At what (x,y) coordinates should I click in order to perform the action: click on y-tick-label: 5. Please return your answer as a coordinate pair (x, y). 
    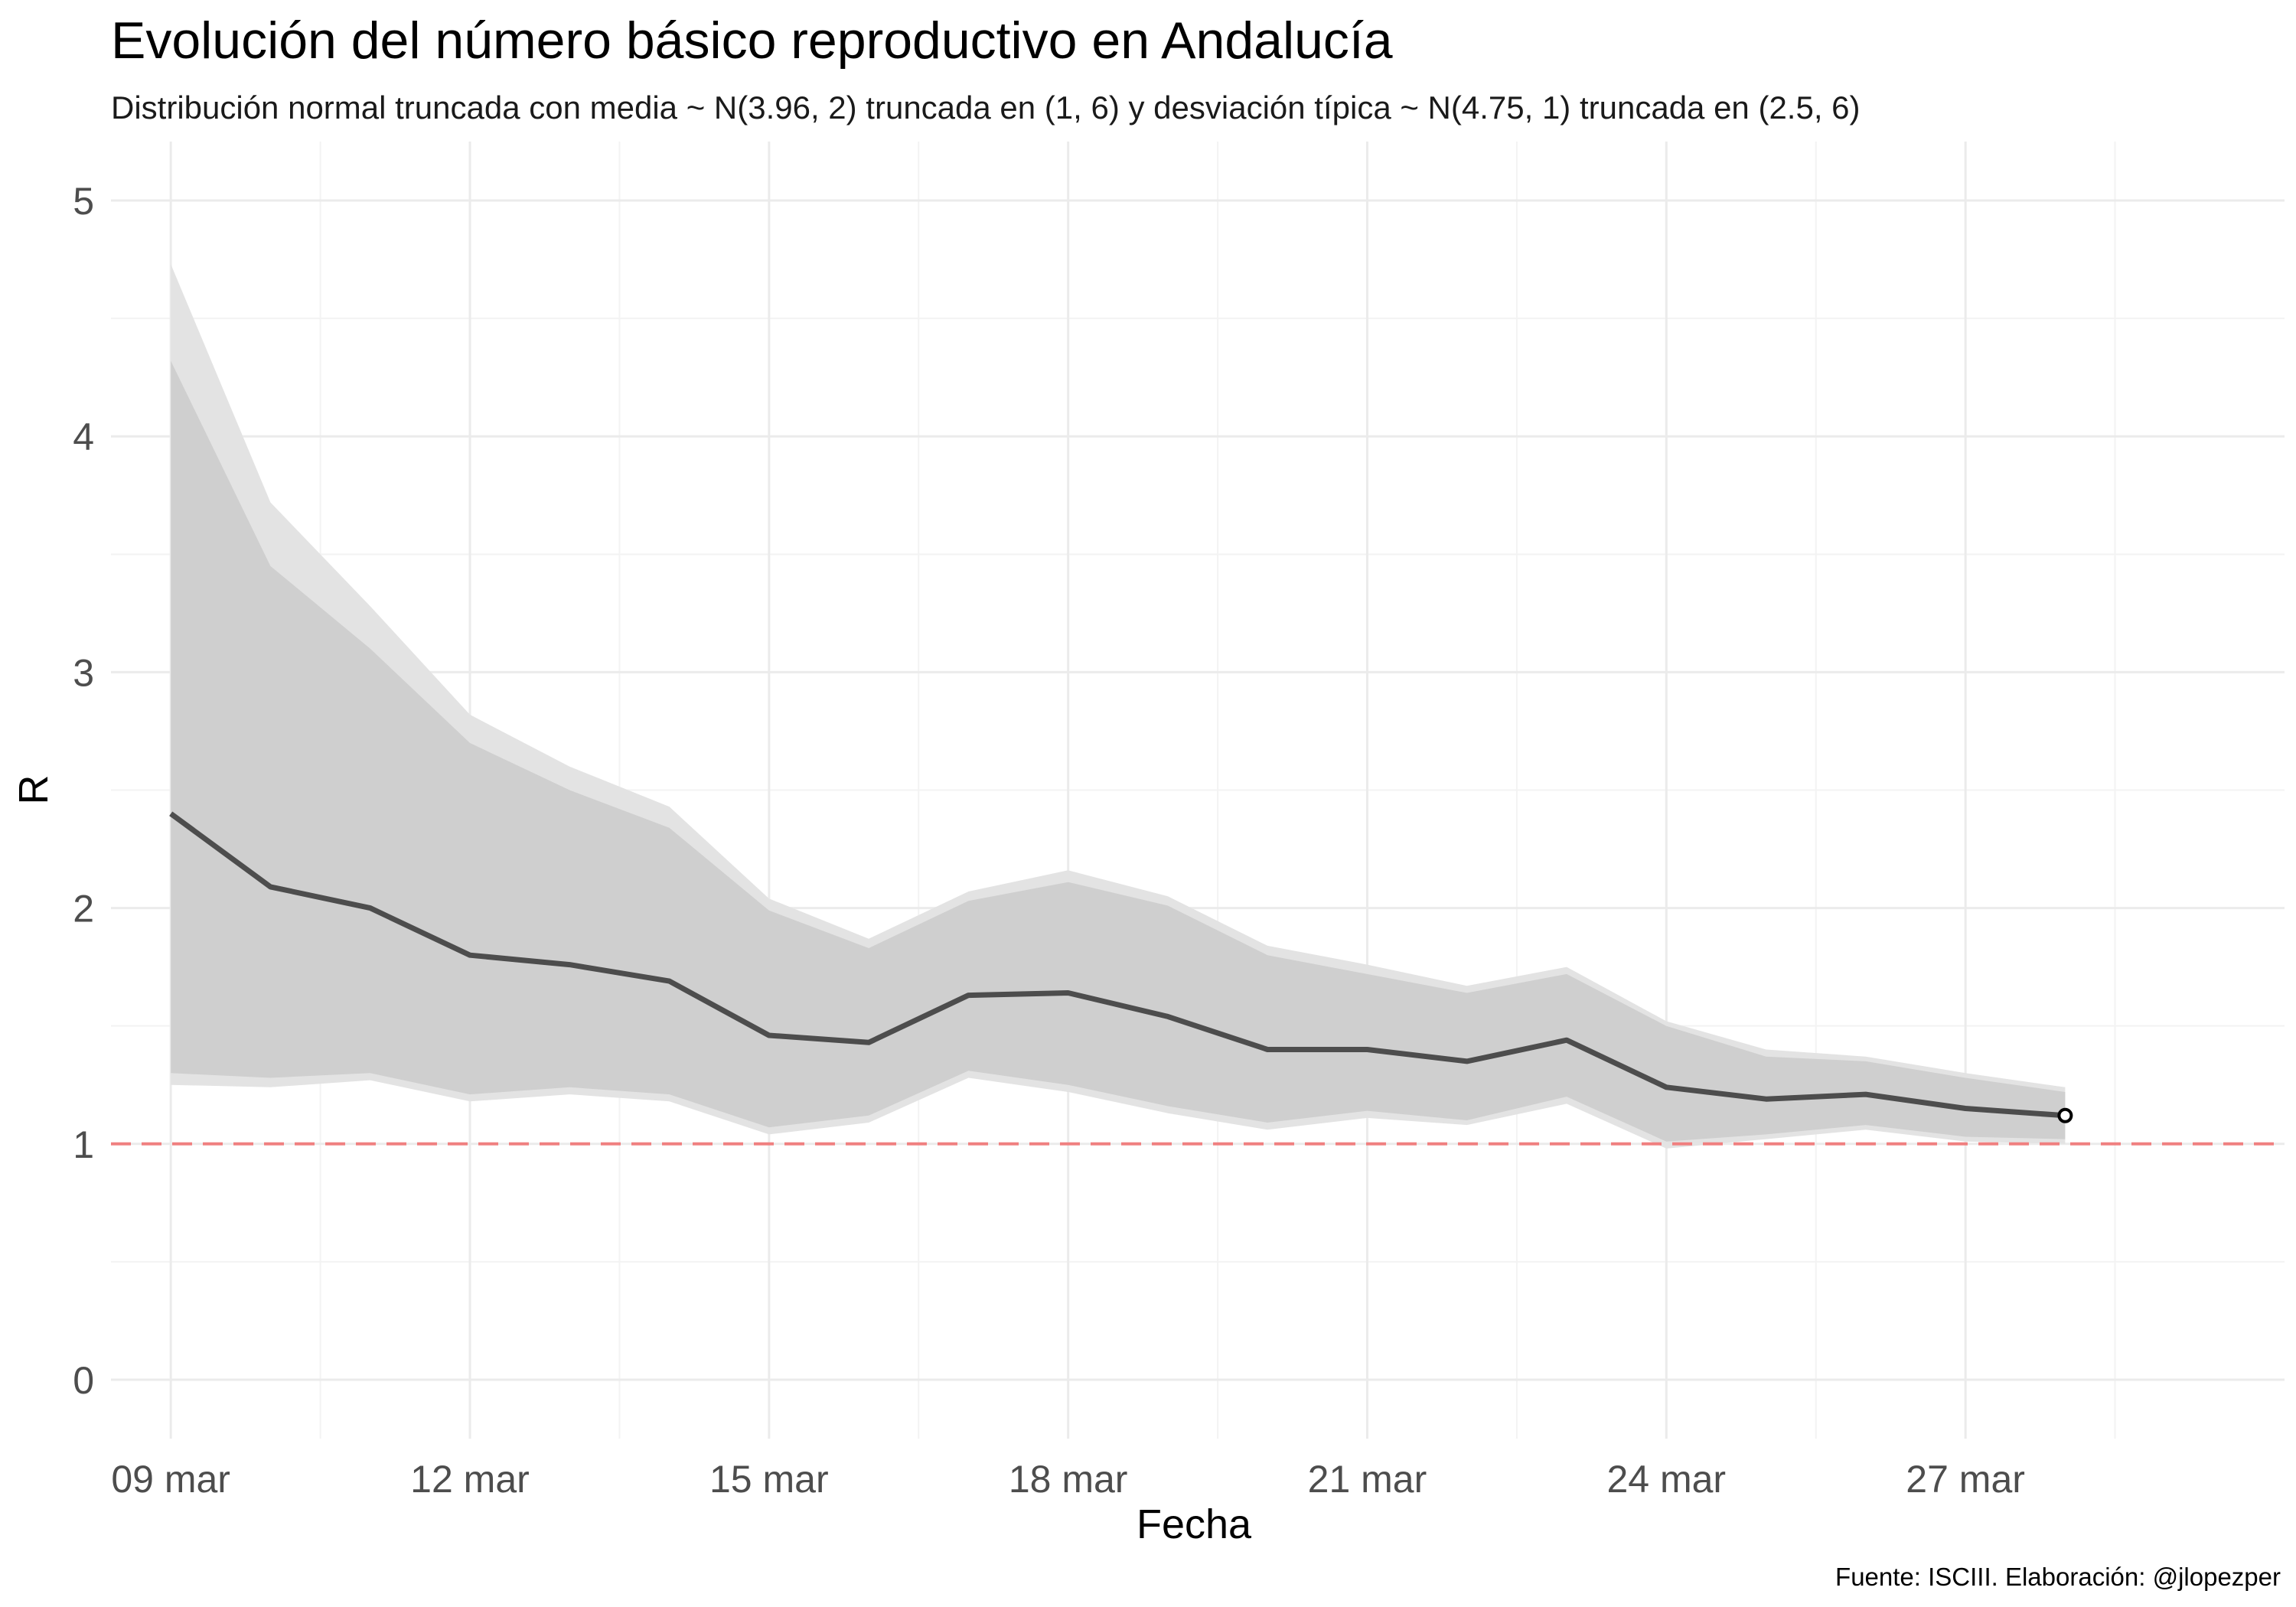
    Looking at the image, I should click on (83, 201).